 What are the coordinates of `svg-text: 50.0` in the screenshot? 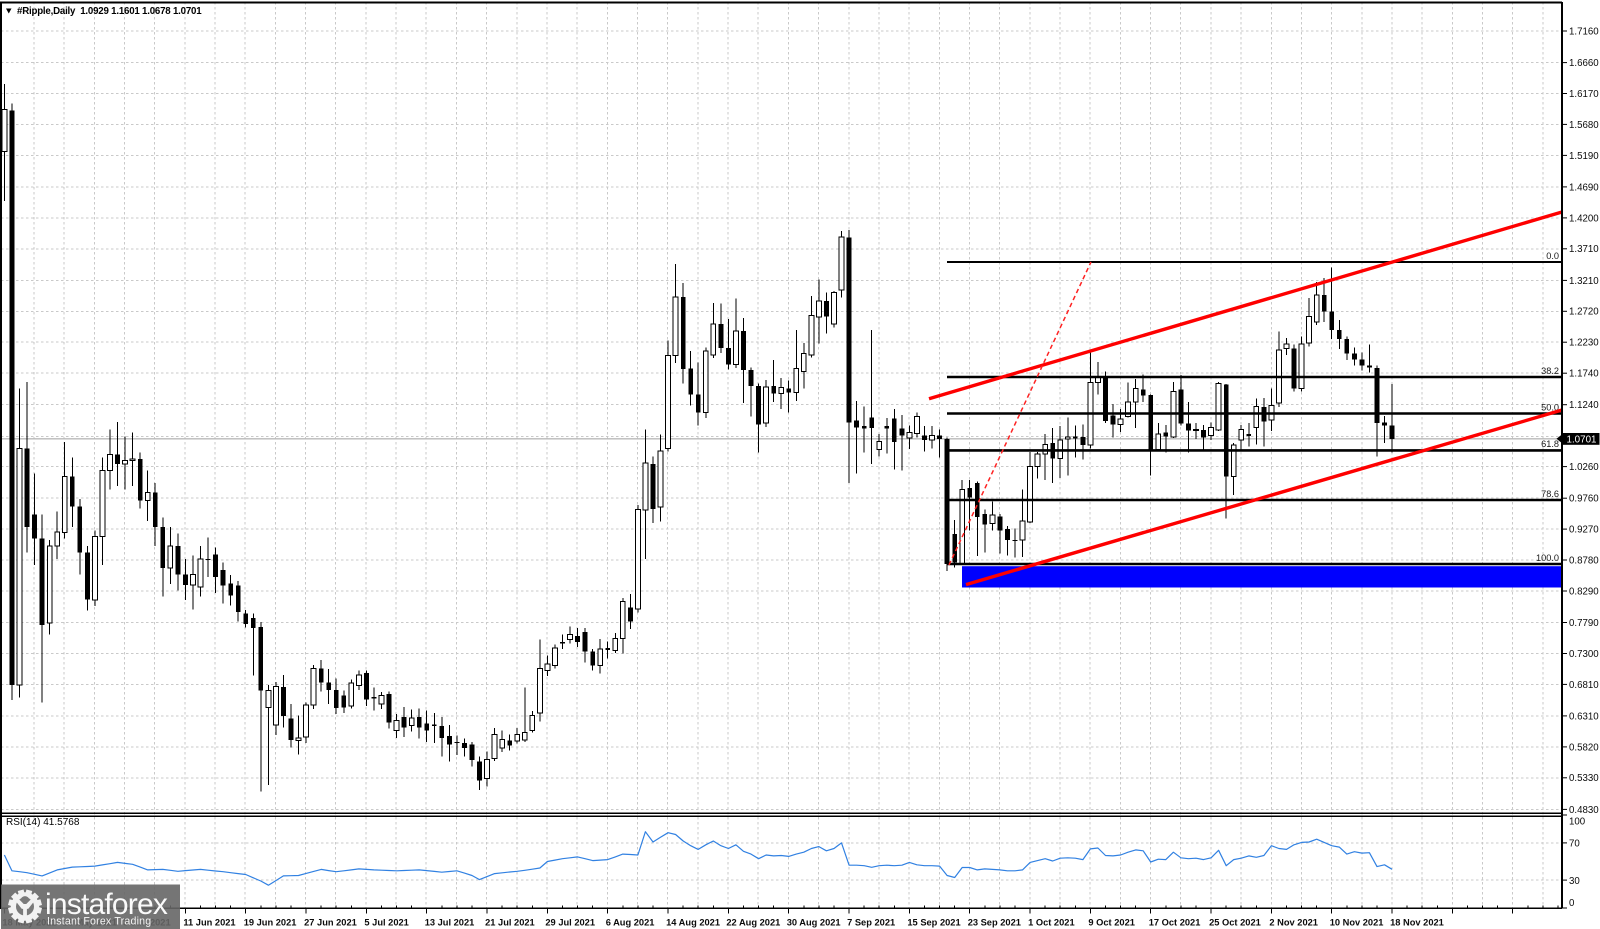 It's located at (1550, 407).